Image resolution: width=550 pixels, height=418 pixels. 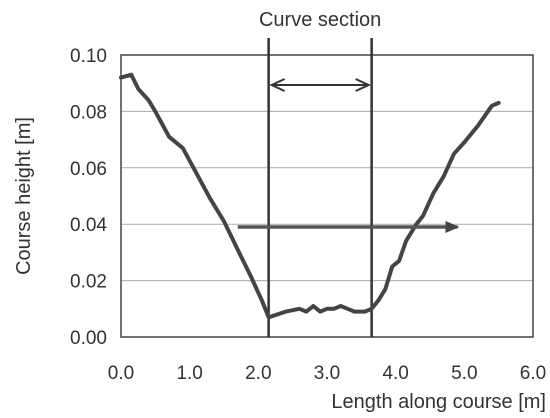 I want to click on y-tick-label: 0.04, so click(x=88, y=225).